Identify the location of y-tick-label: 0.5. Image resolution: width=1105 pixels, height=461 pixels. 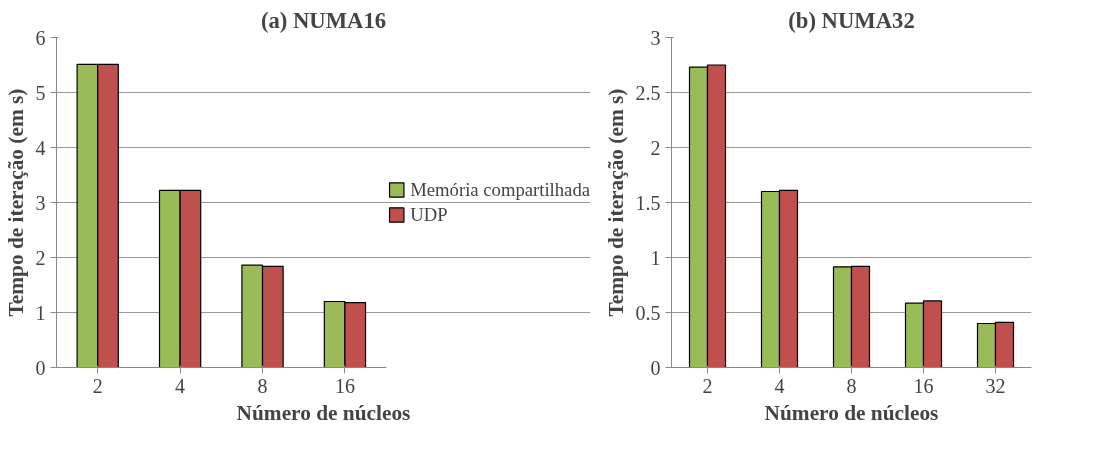
(648, 312).